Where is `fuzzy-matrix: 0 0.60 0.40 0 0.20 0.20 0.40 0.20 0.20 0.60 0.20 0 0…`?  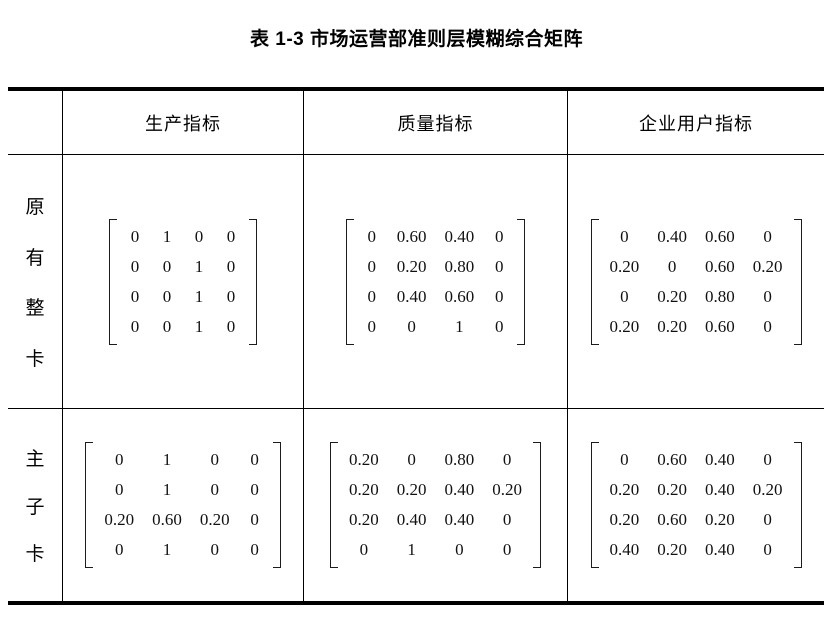 fuzzy-matrix: 0 0.60 0.40 0 0.20 0.20 0.40 0.20 0.20 0.60 0.20 0 0… is located at coordinates (696, 505).